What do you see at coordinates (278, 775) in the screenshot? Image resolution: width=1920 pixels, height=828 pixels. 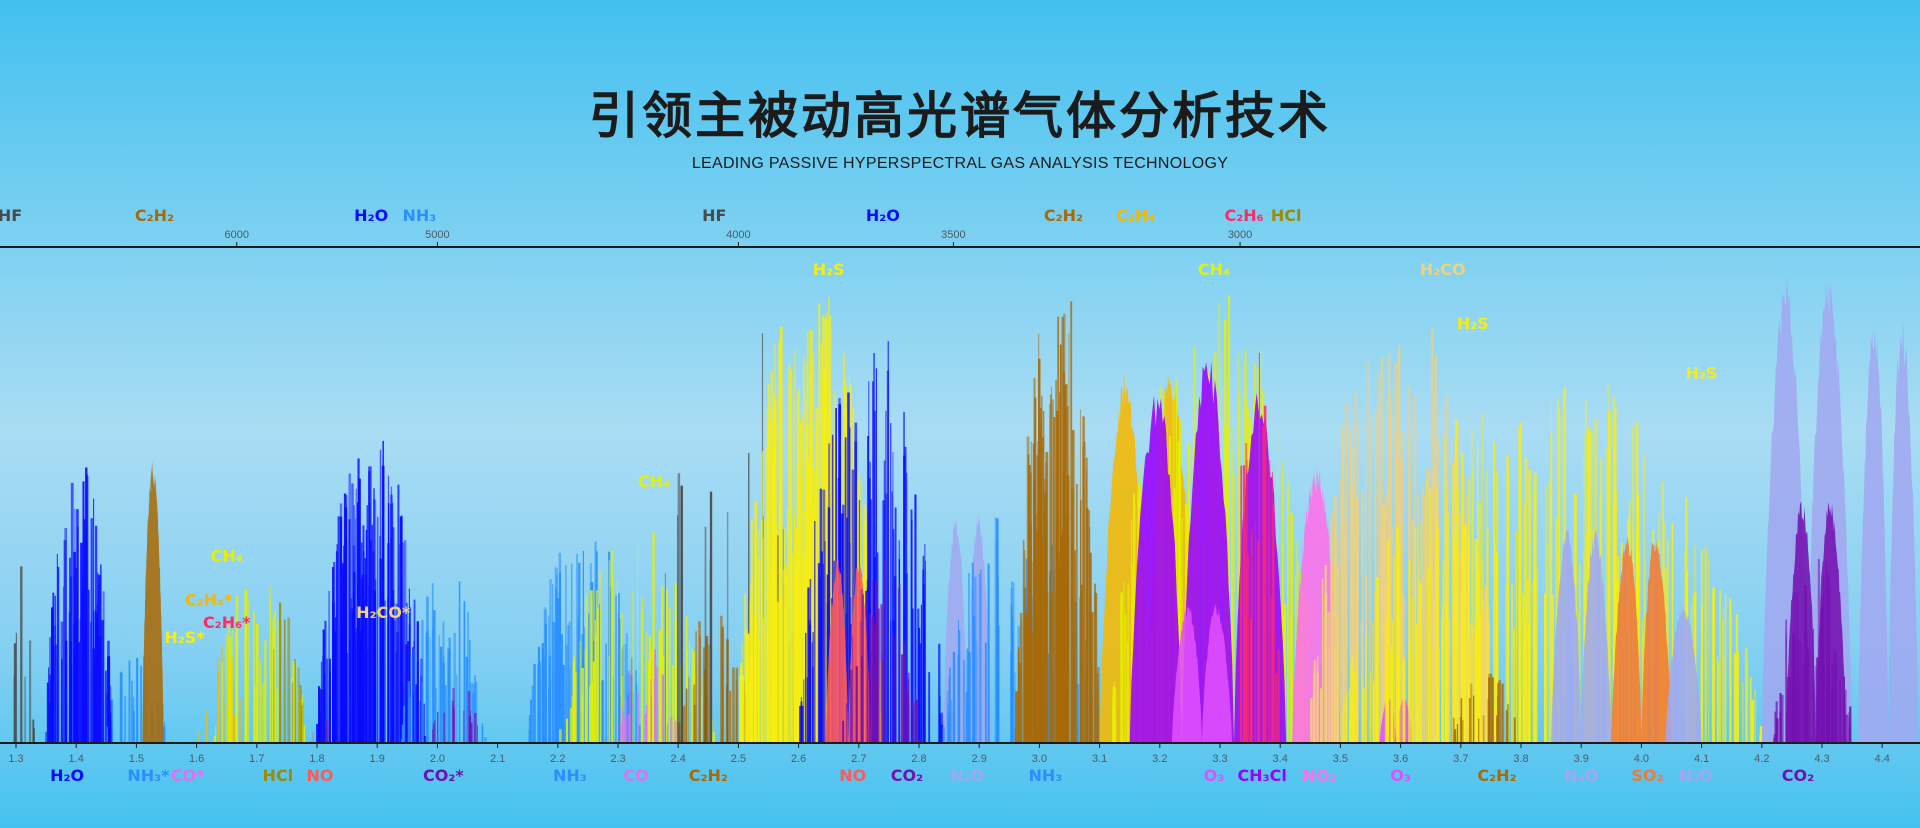 I see `gas-label-hcl: HCl` at bounding box center [278, 775].